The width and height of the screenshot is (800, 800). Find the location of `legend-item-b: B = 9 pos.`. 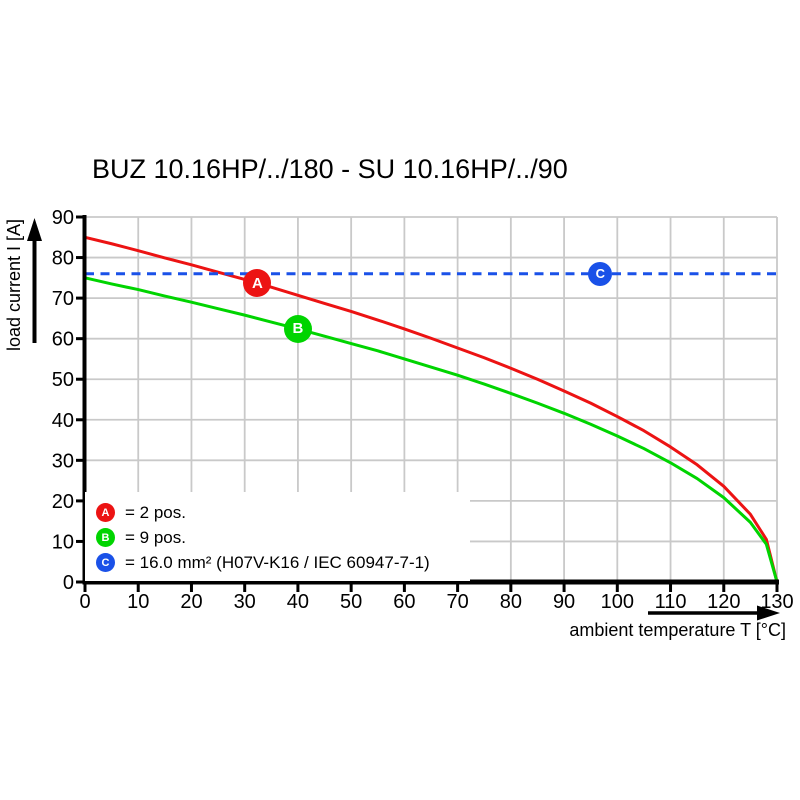

legend-item-b: B = 9 pos. is located at coordinates (277, 537).